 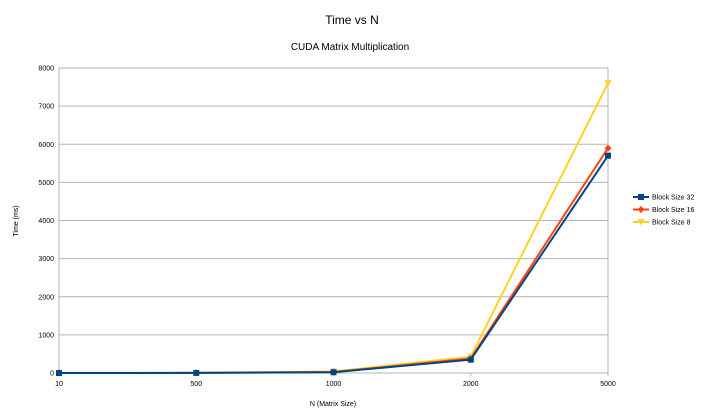 What do you see at coordinates (673, 210) in the screenshot?
I see `legend-label: Block Size 16` at bounding box center [673, 210].